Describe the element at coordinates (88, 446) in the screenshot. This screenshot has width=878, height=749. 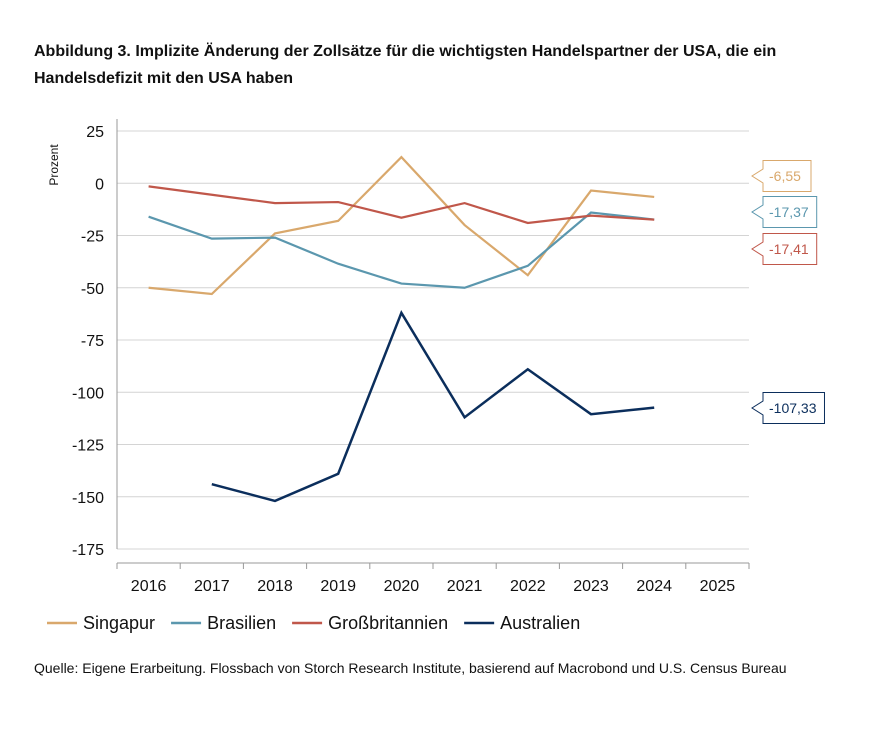
I see `y-tick-label: -125` at that location.